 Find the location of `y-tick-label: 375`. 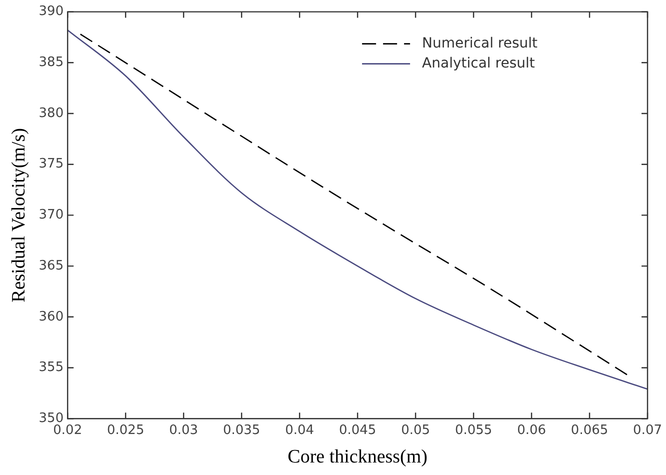

y-tick-label: 375 is located at coordinates (51, 164).